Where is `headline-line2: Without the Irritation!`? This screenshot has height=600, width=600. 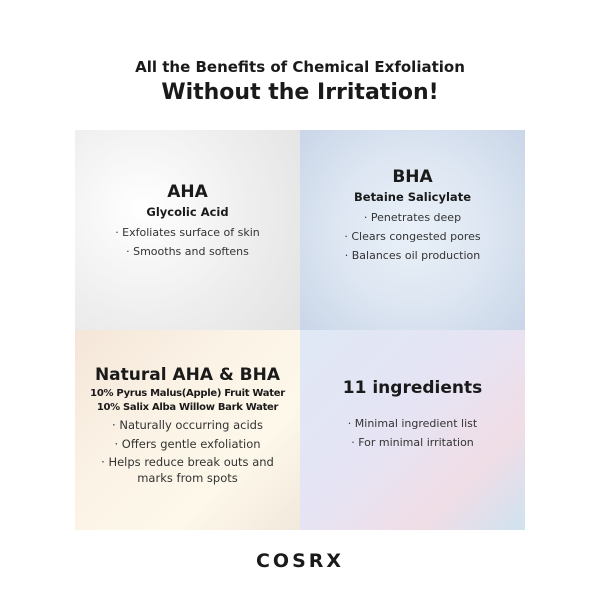 headline-line2: Without the Irritation! is located at coordinates (300, 92).